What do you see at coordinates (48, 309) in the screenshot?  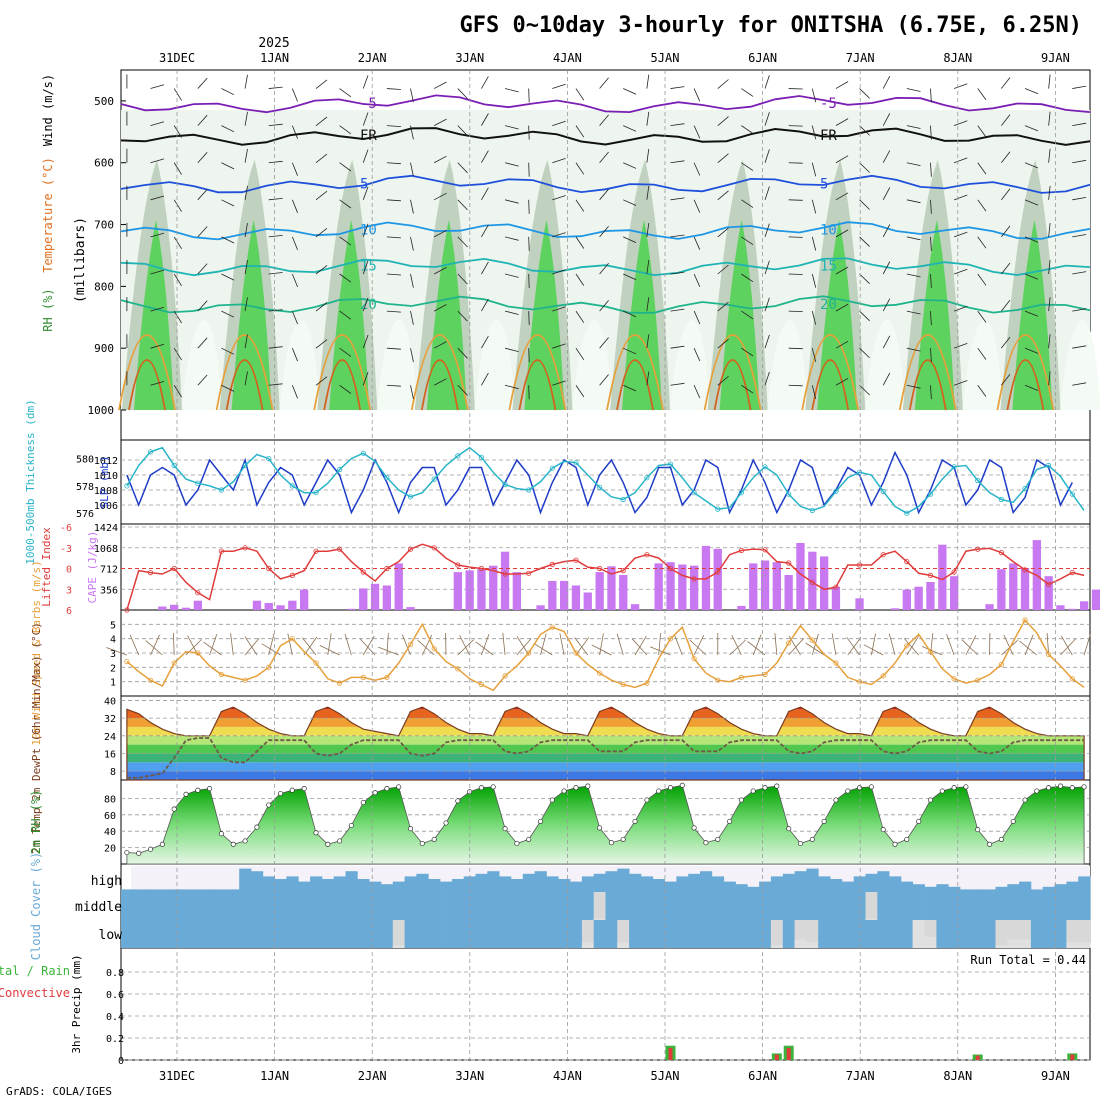 I see `rh-axis-title: RH (%)` at bounding box center [48, 309].